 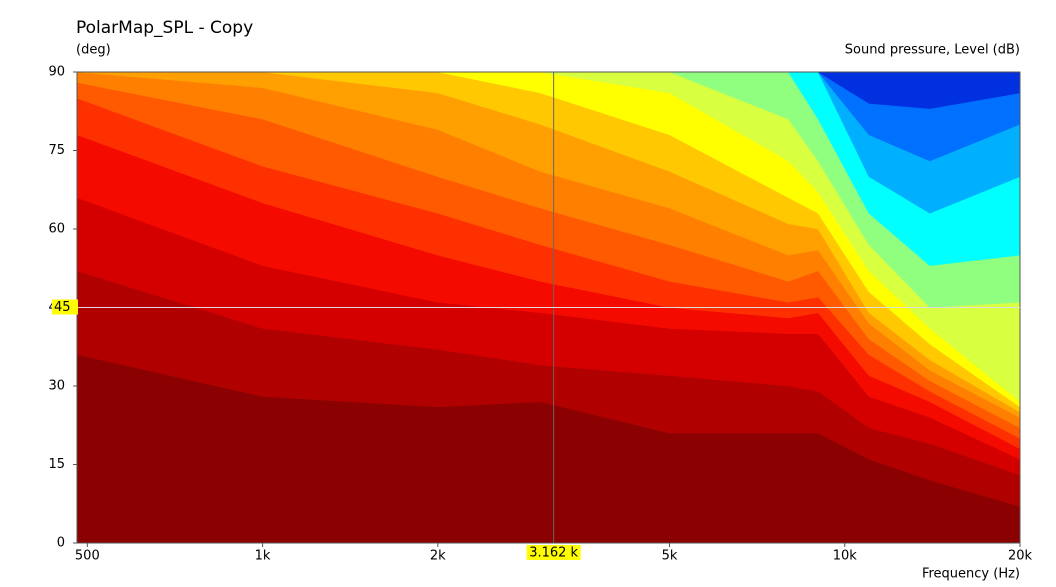 What do you see at coordinates (971, 574) in the screenshot?
I see `x-axis-label: Frequency (Hz)` at bounding box center [971, 574].